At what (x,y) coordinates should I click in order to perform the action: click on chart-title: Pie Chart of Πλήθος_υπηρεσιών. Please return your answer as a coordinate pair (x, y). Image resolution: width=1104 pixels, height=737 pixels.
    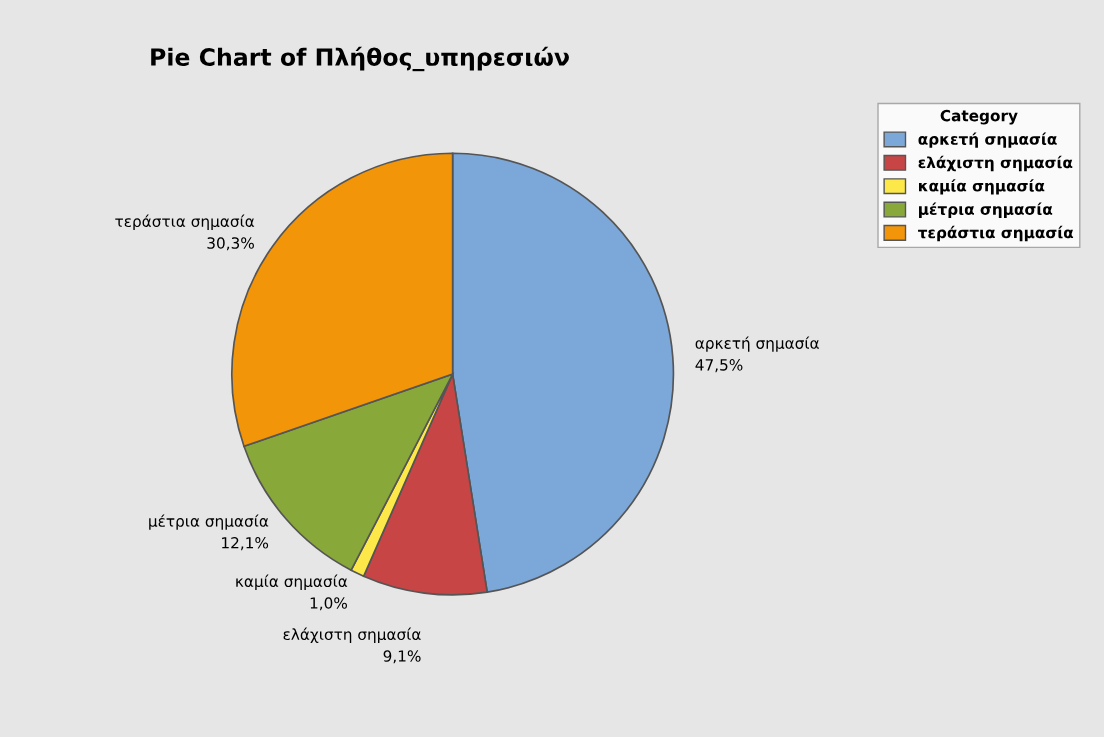
    Looking at the image, I should click on (360, 59).